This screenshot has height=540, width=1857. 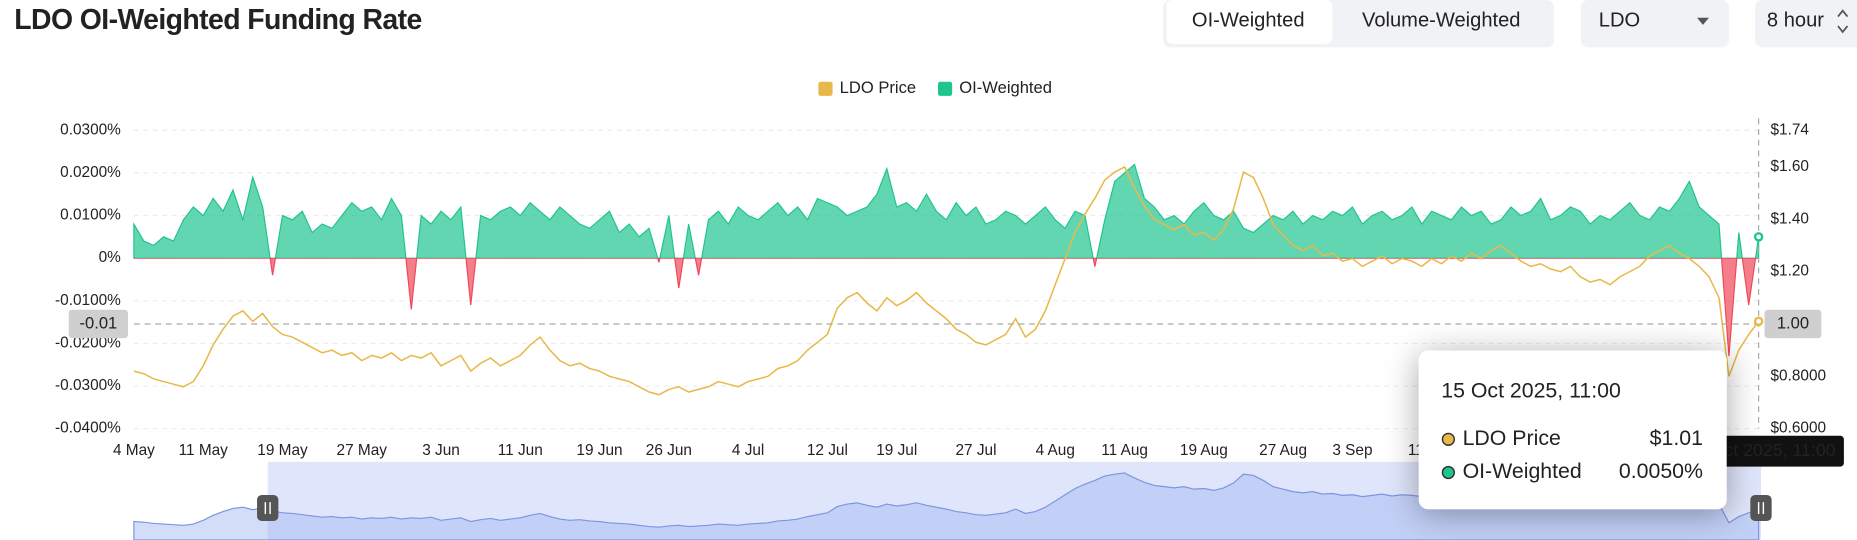 What do you see at coordinates (1661, 471) in the screenshot?
I see `tooltip-value: 0.0050%` at bounding box center [1661, 471].